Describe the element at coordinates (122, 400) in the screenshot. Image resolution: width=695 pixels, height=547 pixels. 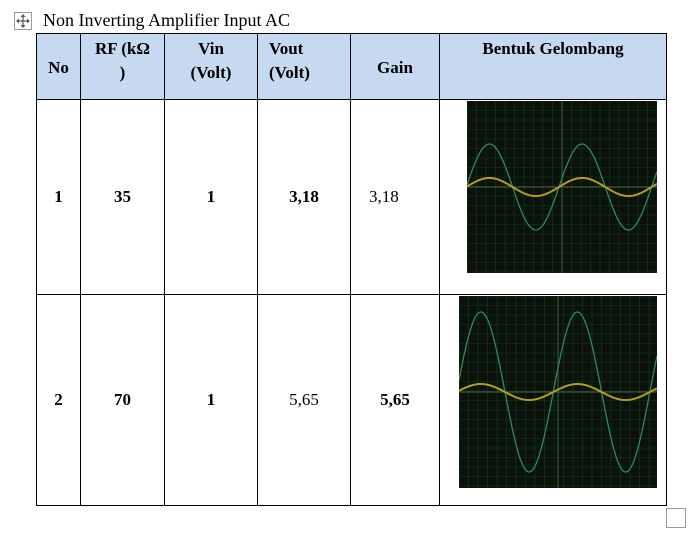
I see `cell-rf: 70` at that location.